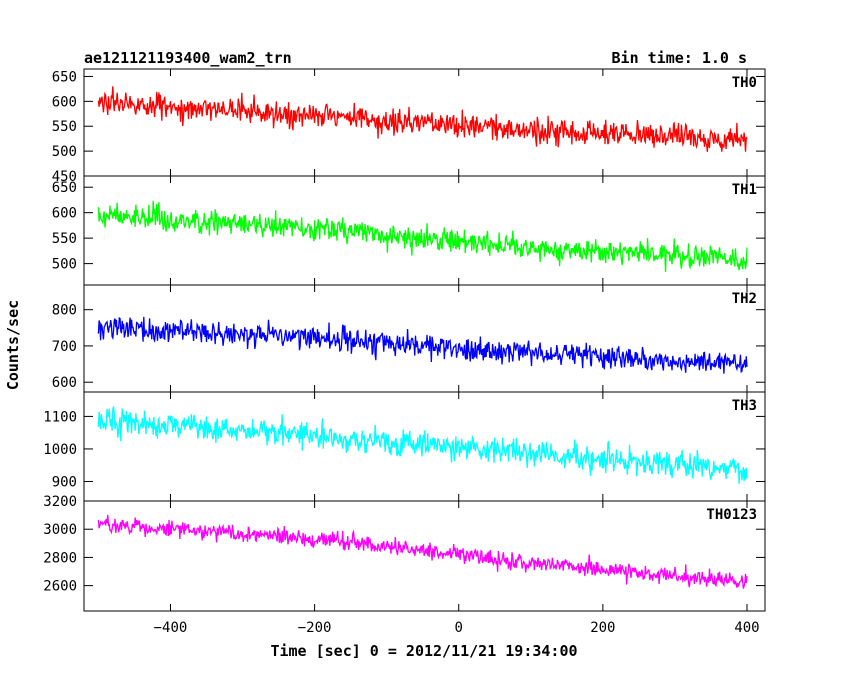 The height and width of the screenshot is (680, 850). I want to click on y-tick-label: 900, so click(64, 482).